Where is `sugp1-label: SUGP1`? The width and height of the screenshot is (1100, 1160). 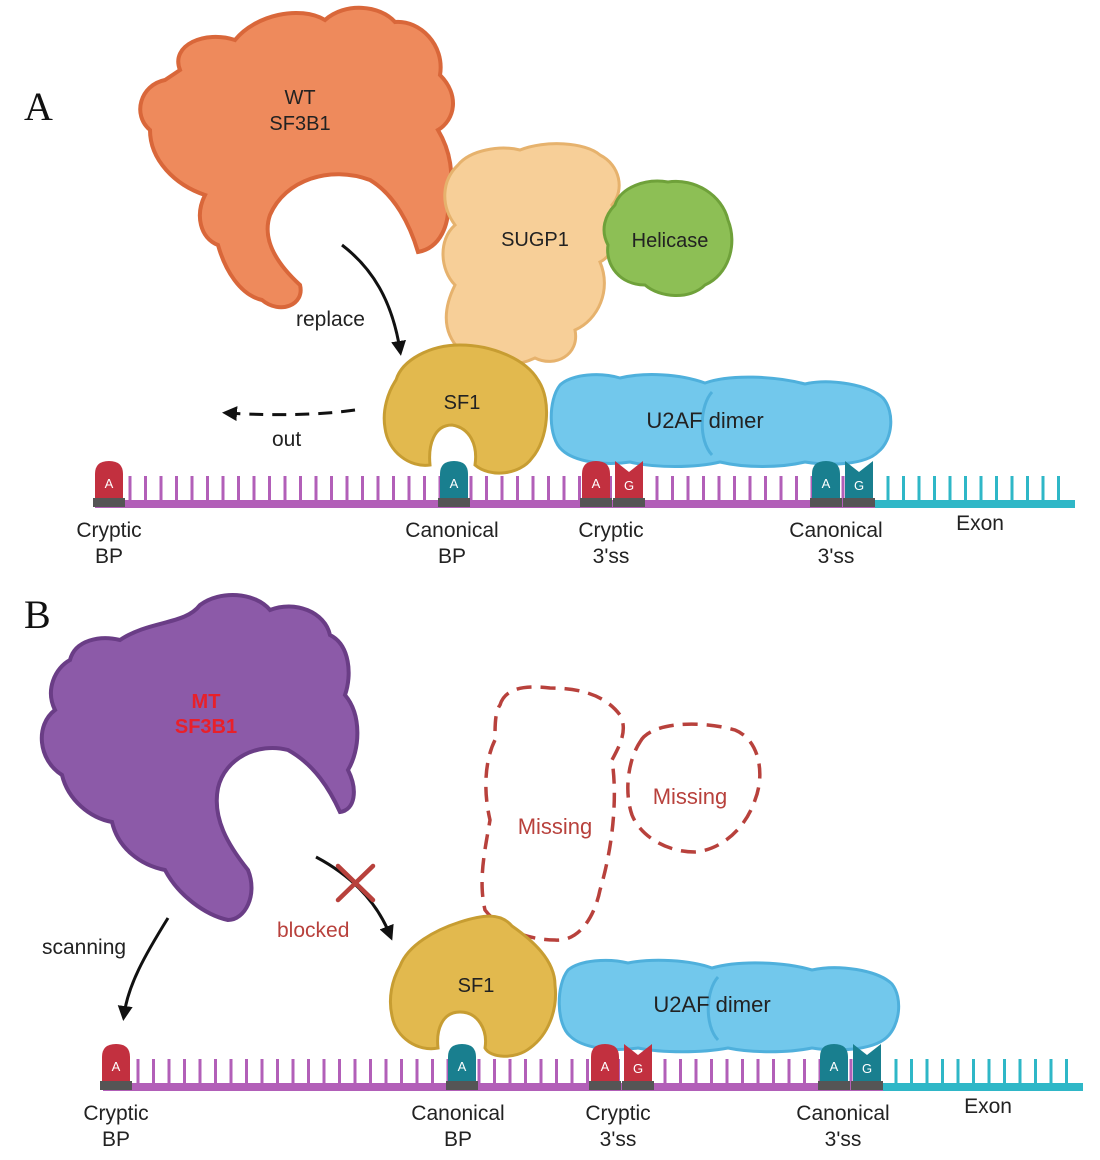
sugp1-label: SUGP1 is located at coordinates (535, 240).